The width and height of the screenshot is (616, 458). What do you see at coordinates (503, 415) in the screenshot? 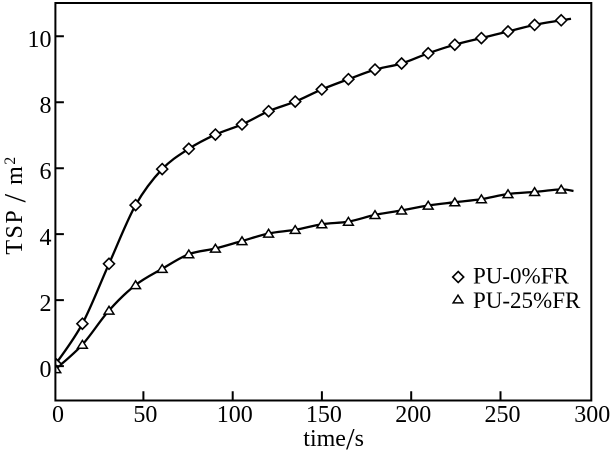
I see `svg-text: 250` at bounding box center [503, 415].